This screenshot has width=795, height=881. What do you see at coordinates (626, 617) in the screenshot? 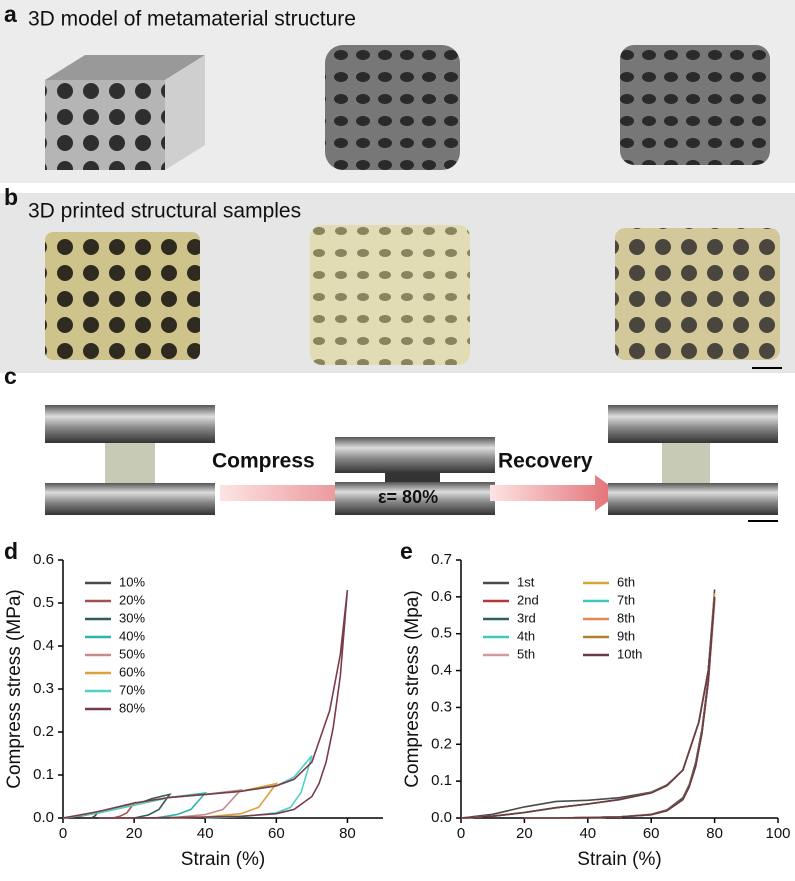
I see `legend-label: 8th` at bounding box center [626, 617].